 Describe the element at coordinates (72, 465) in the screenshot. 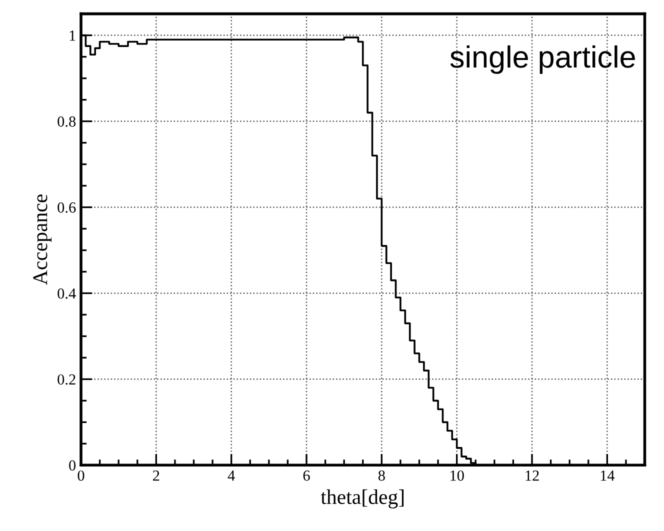

I see `y-tick-label: 0` at that location.